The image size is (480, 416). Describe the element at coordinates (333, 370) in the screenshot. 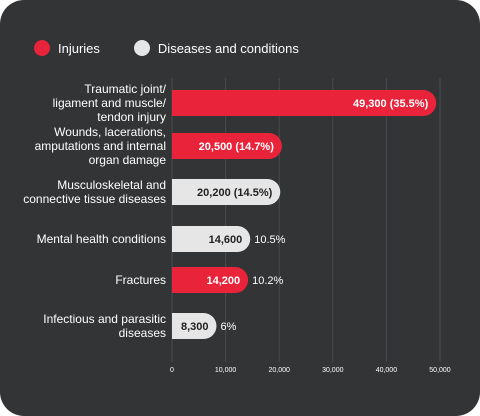

I see `x-tick-label: 30,000` at that location.